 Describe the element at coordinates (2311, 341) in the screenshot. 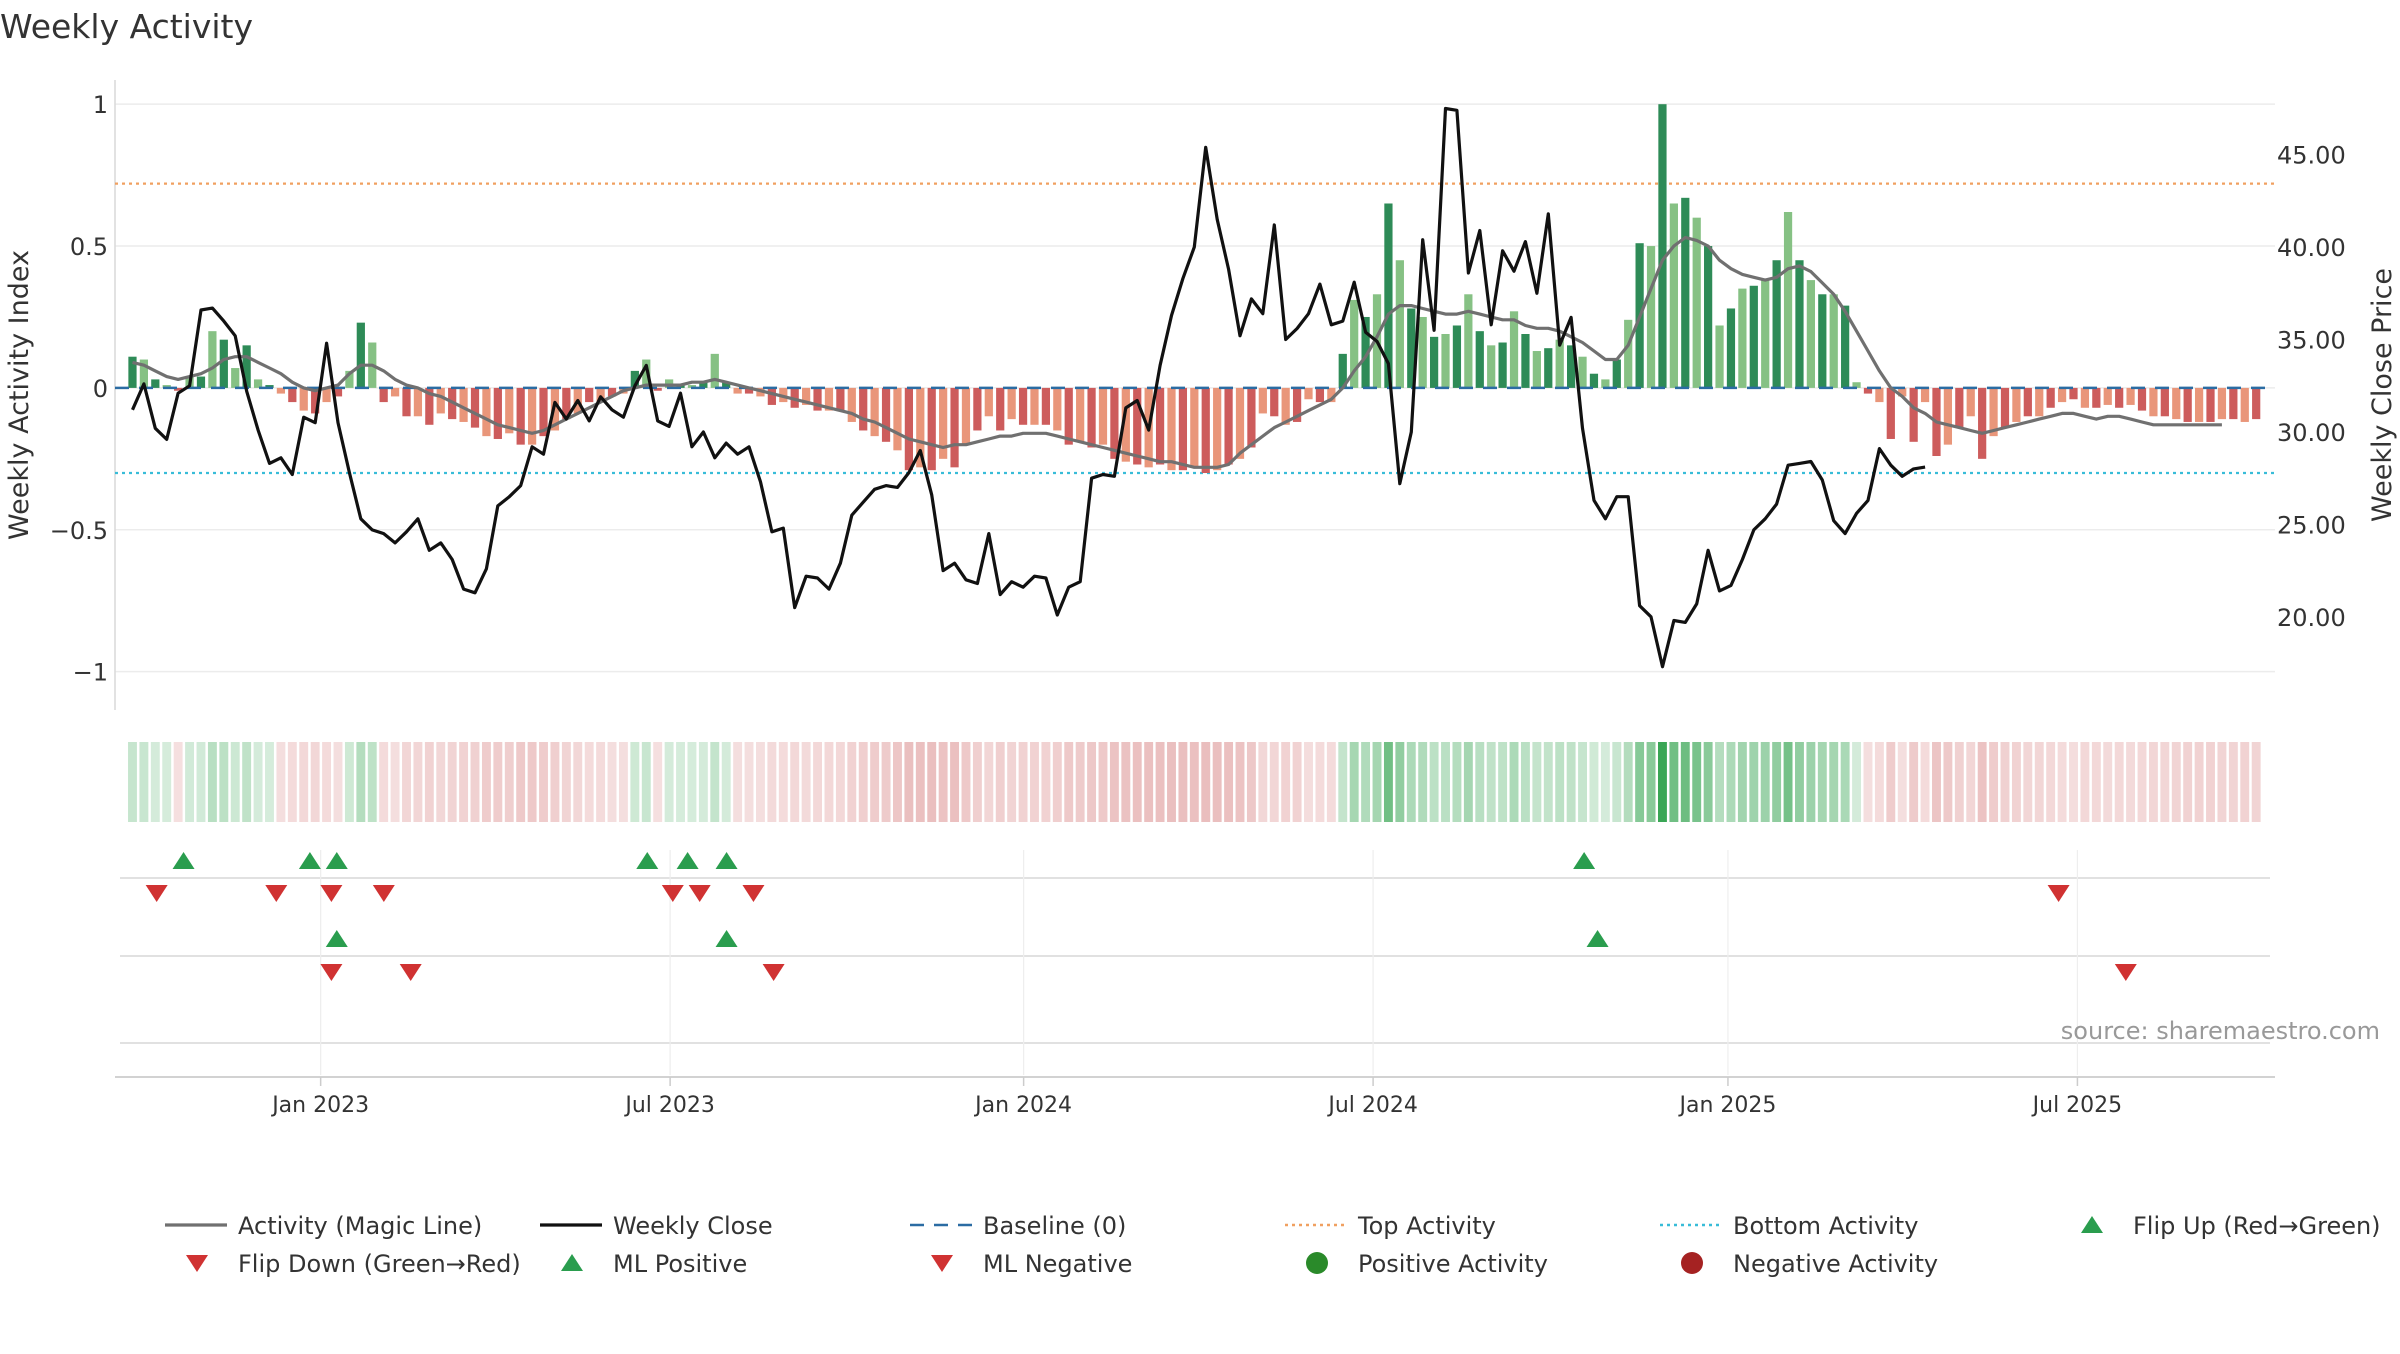

I see `y-right-tick-label: 35.00` at that location.